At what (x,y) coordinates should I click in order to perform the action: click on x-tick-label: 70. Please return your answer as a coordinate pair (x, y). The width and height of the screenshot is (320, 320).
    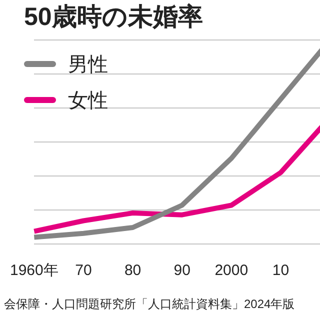
    Looking at the image, I should click on (83, 271).